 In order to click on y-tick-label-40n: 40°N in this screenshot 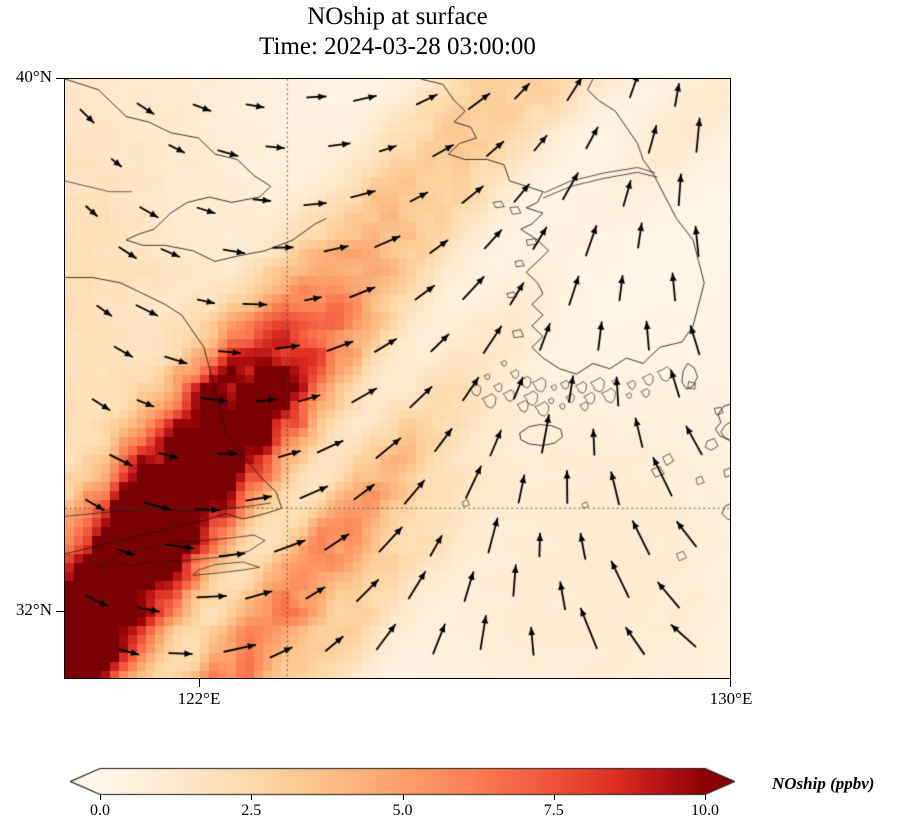, I will do `click(33, 76)`.